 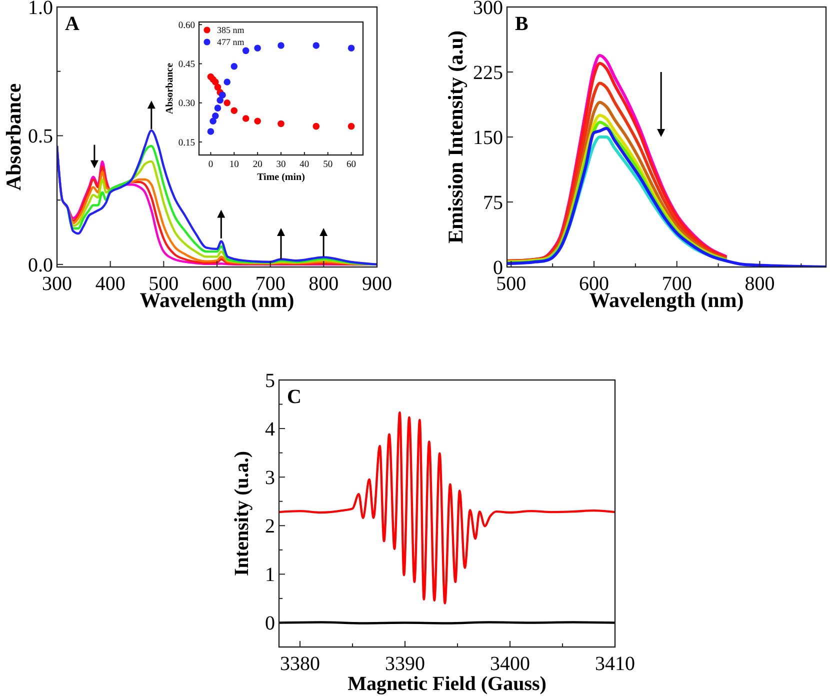 What do you see at coordinates (230, 30) in the screenshot?
I see `legend-label: 385 nm` at bounding box center [230, 30].